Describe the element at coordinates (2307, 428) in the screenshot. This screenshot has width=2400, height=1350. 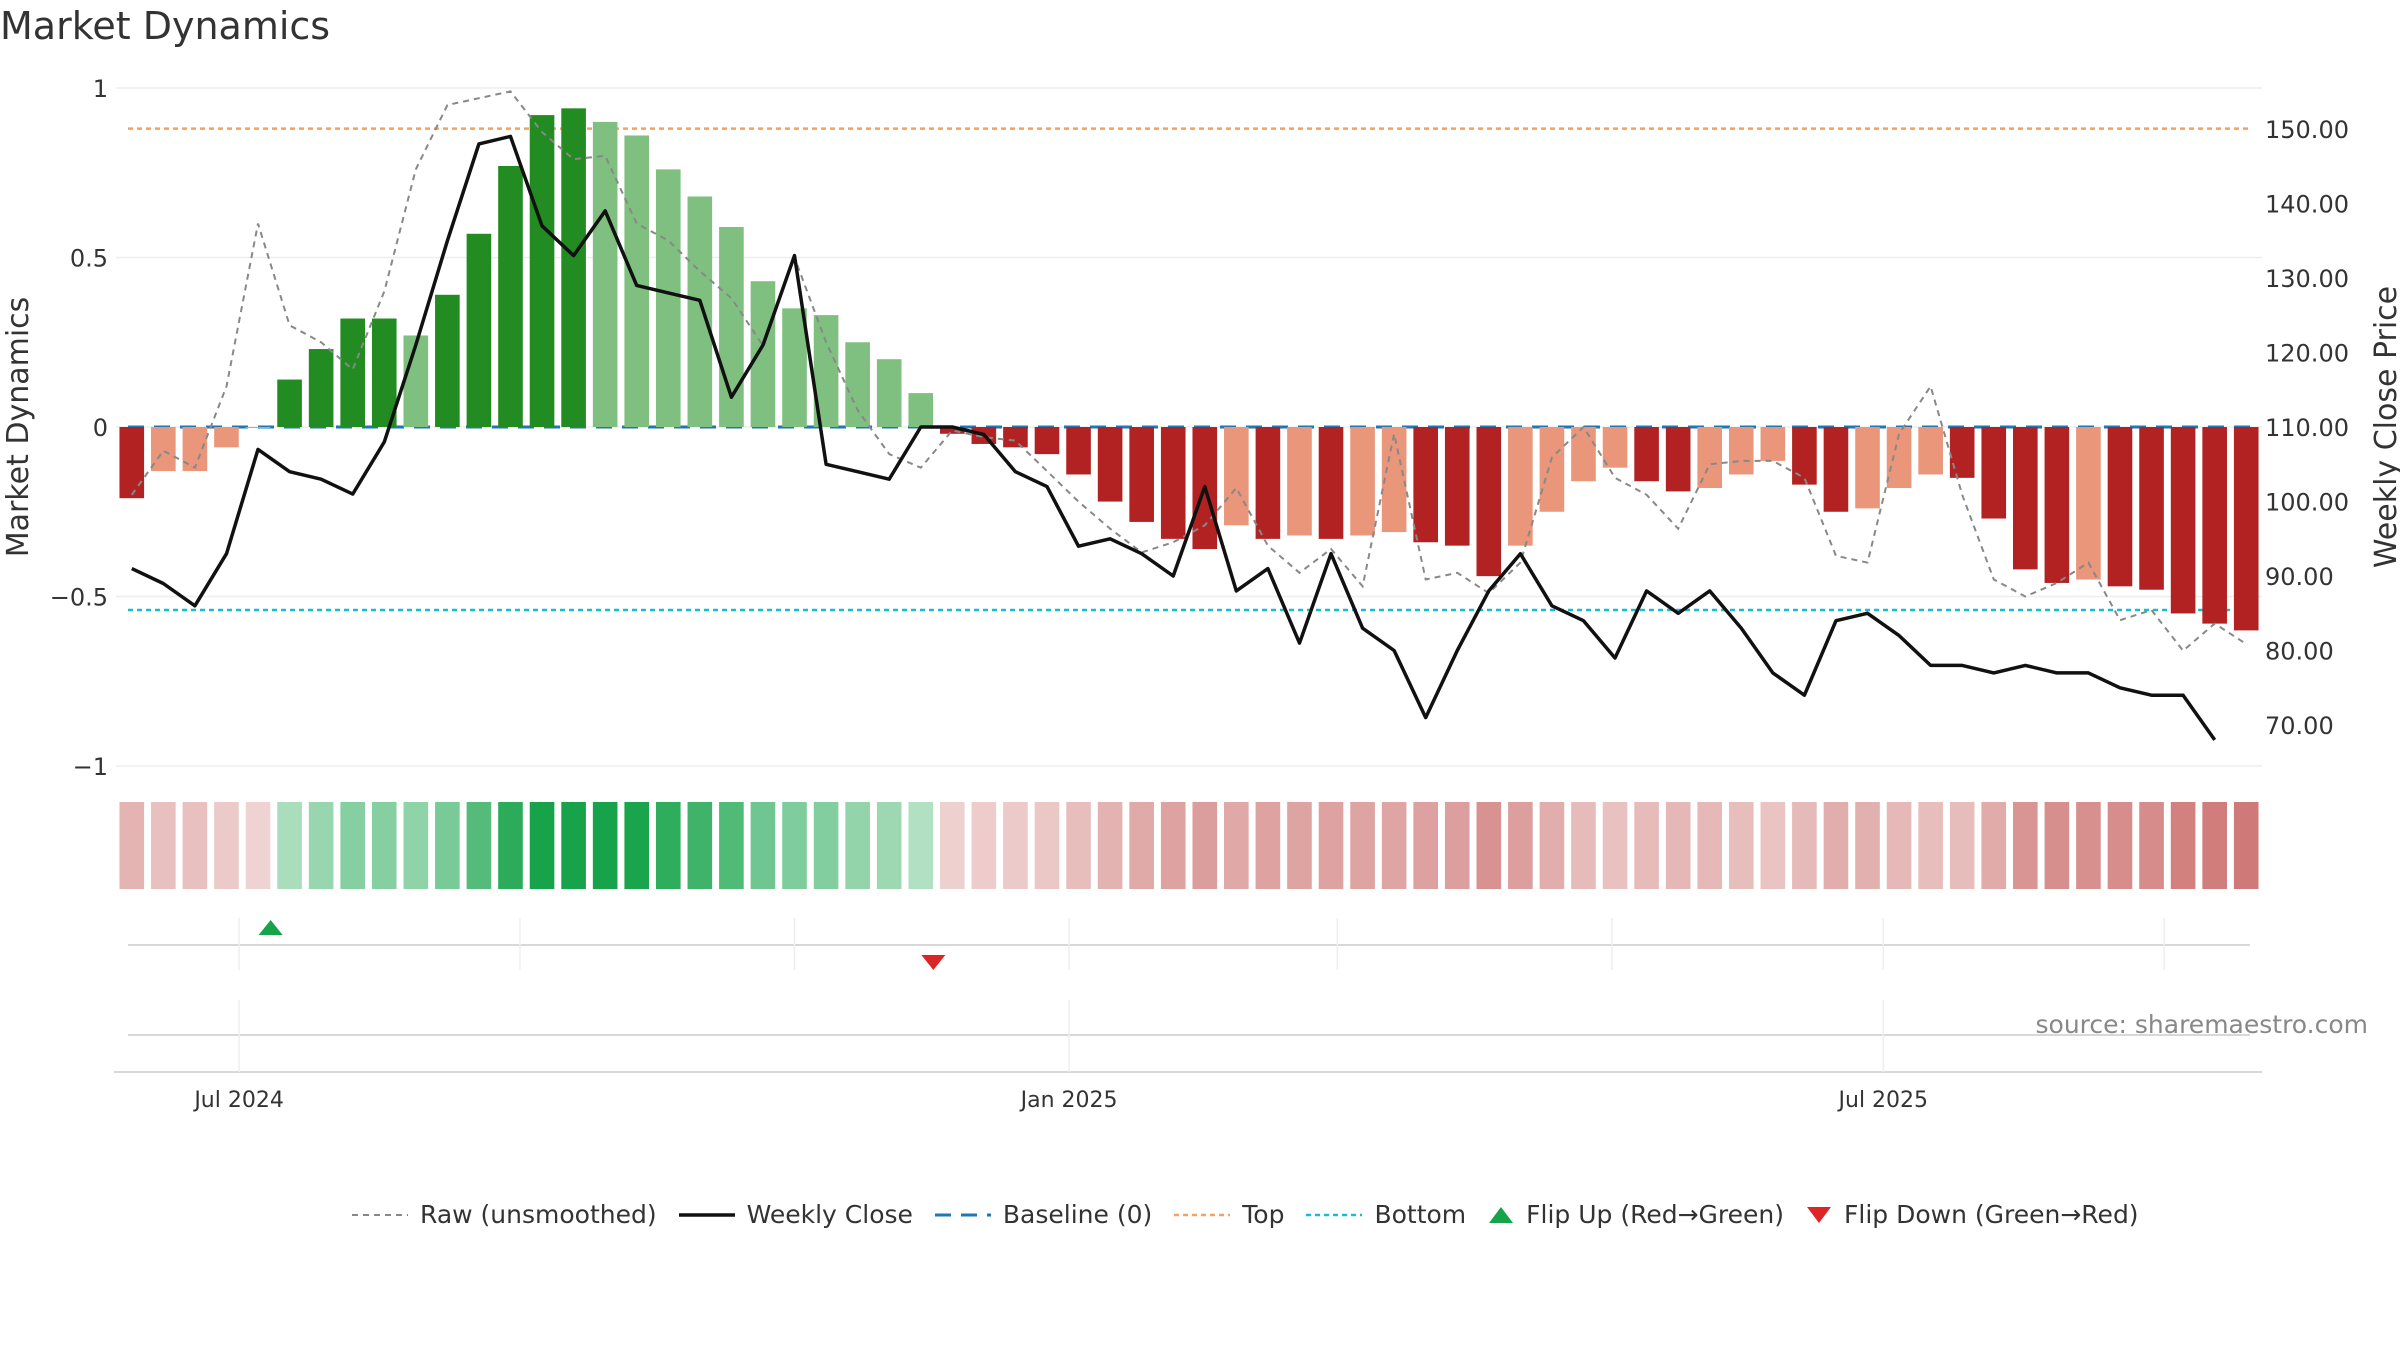
I see `y-right-tick-label: 110.00` at that location.